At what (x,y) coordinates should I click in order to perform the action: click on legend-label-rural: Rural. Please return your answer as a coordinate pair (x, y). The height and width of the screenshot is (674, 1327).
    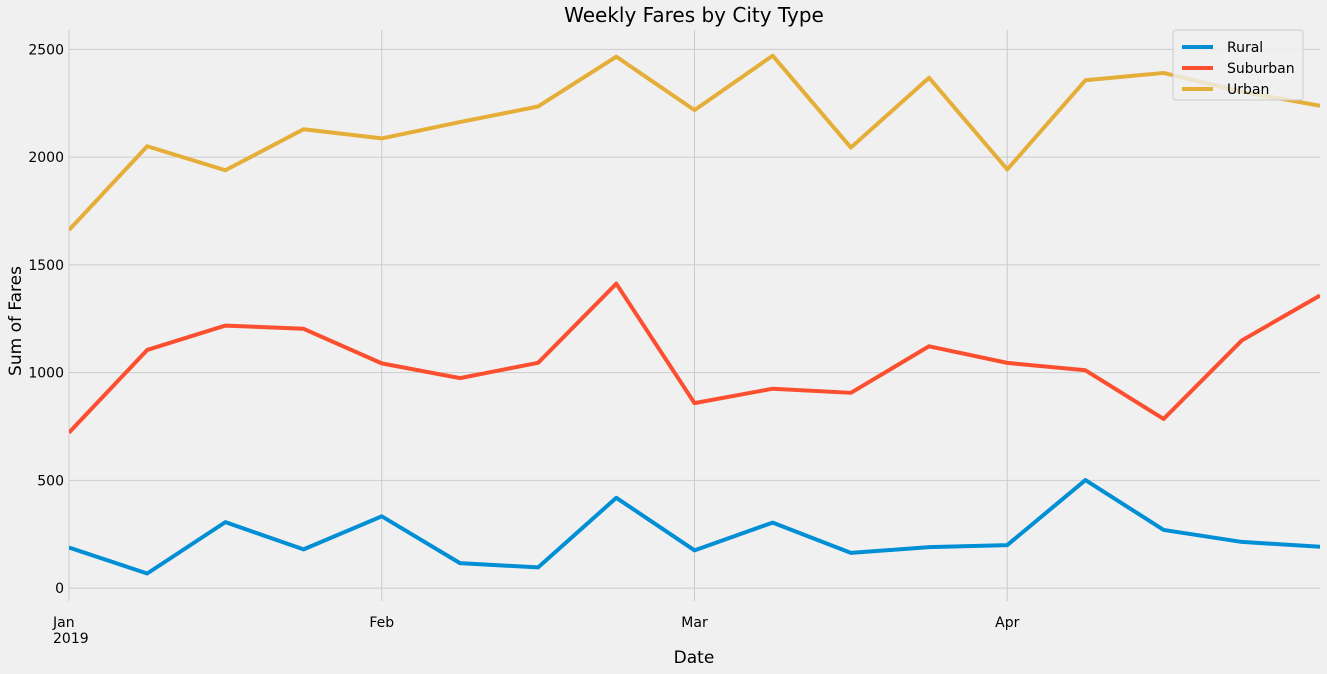
    Looking at the image, I should click on (1245, 48).